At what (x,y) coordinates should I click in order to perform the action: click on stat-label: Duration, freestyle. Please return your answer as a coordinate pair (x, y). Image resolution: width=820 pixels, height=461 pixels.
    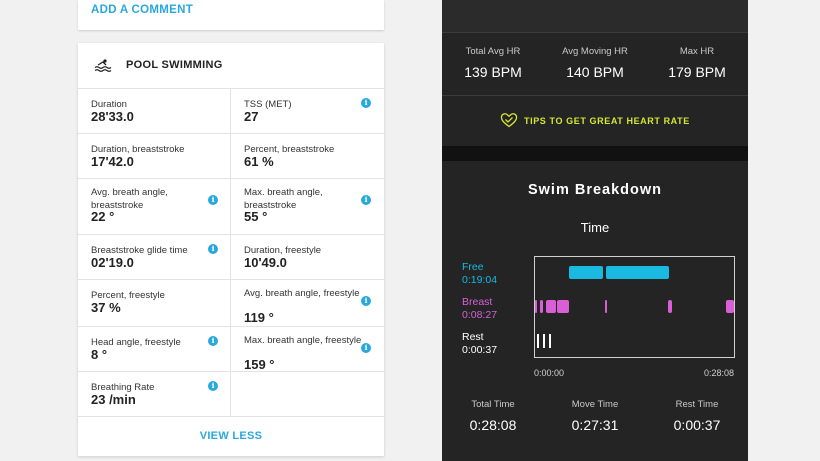
    Looking at the image, I should click on (283, 250).